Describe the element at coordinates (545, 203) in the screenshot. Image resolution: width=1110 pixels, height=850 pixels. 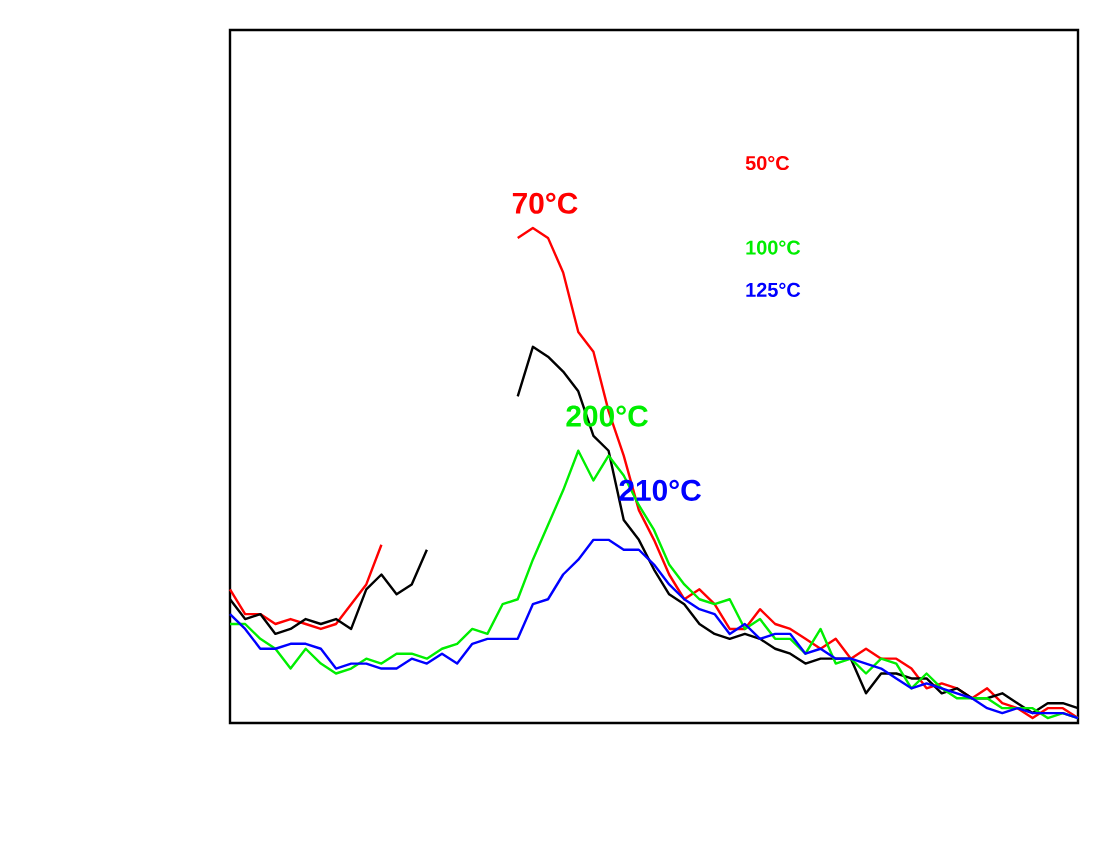
I see `text: 70°C` at that location.